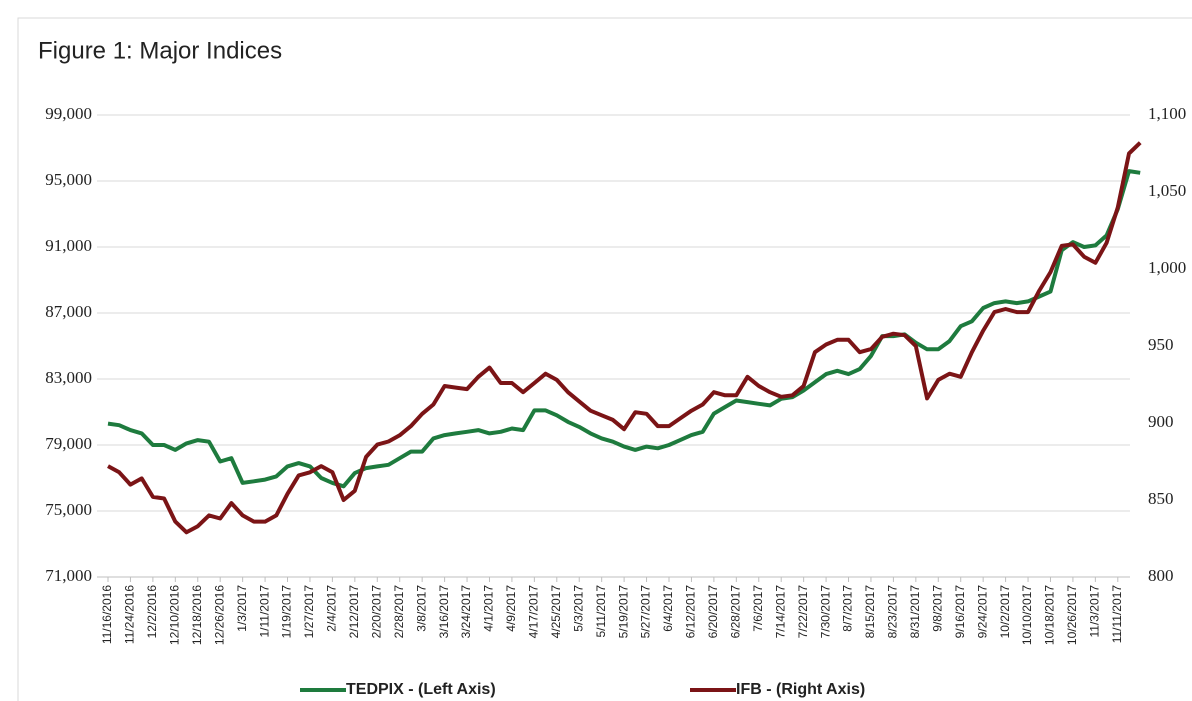  What do you see at coordinates (1050, 615) in the screenshot?
I see `x-tick-label: 10/18/2017` at bounding box center [1050, 615].